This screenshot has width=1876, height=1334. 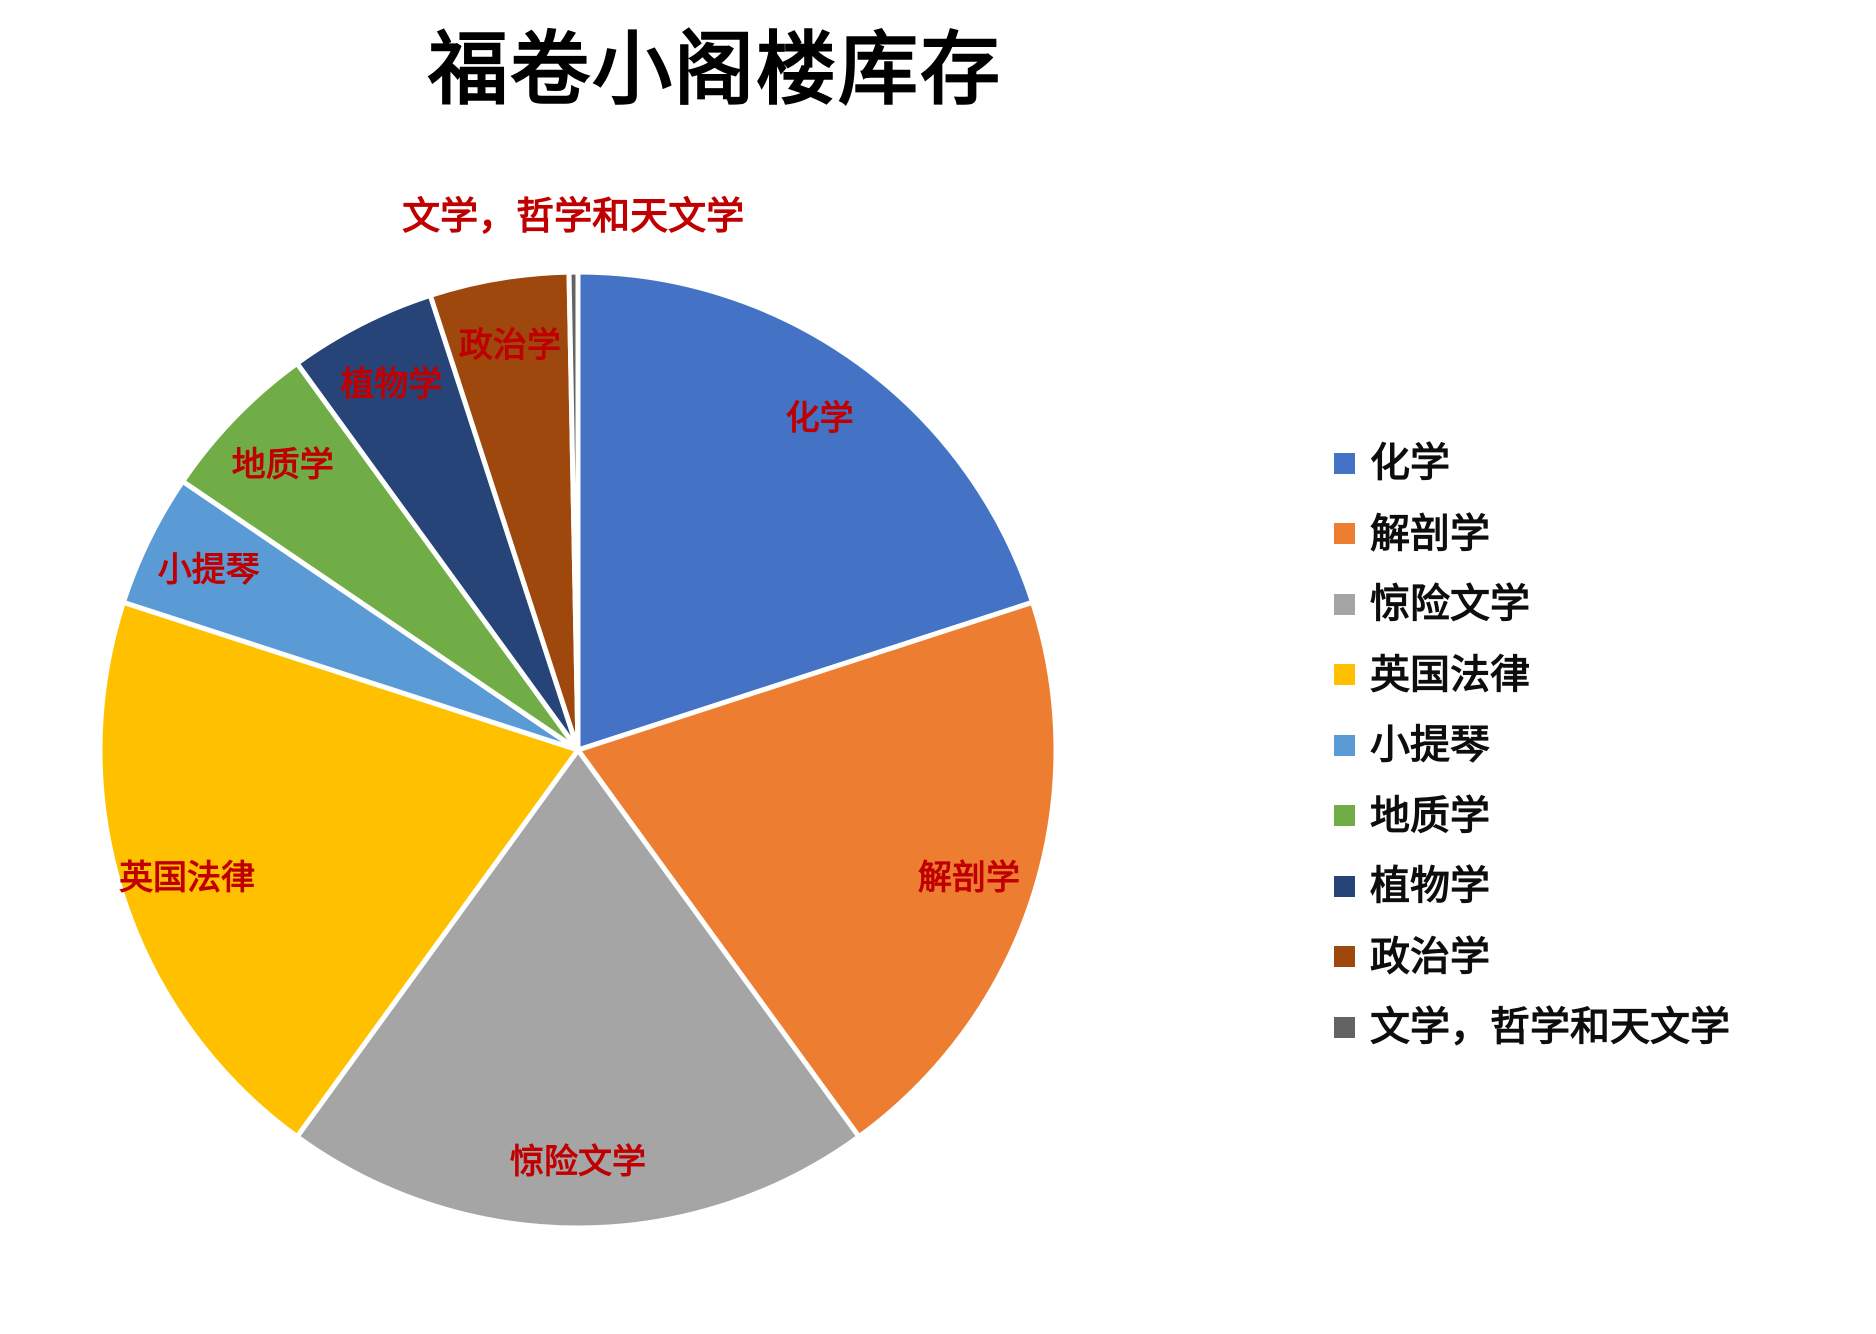 What do you see at coordinates (1430, 956) in the screenshot?
I see `legend-item-label: 政治学` at bounding box center [1430, 956].